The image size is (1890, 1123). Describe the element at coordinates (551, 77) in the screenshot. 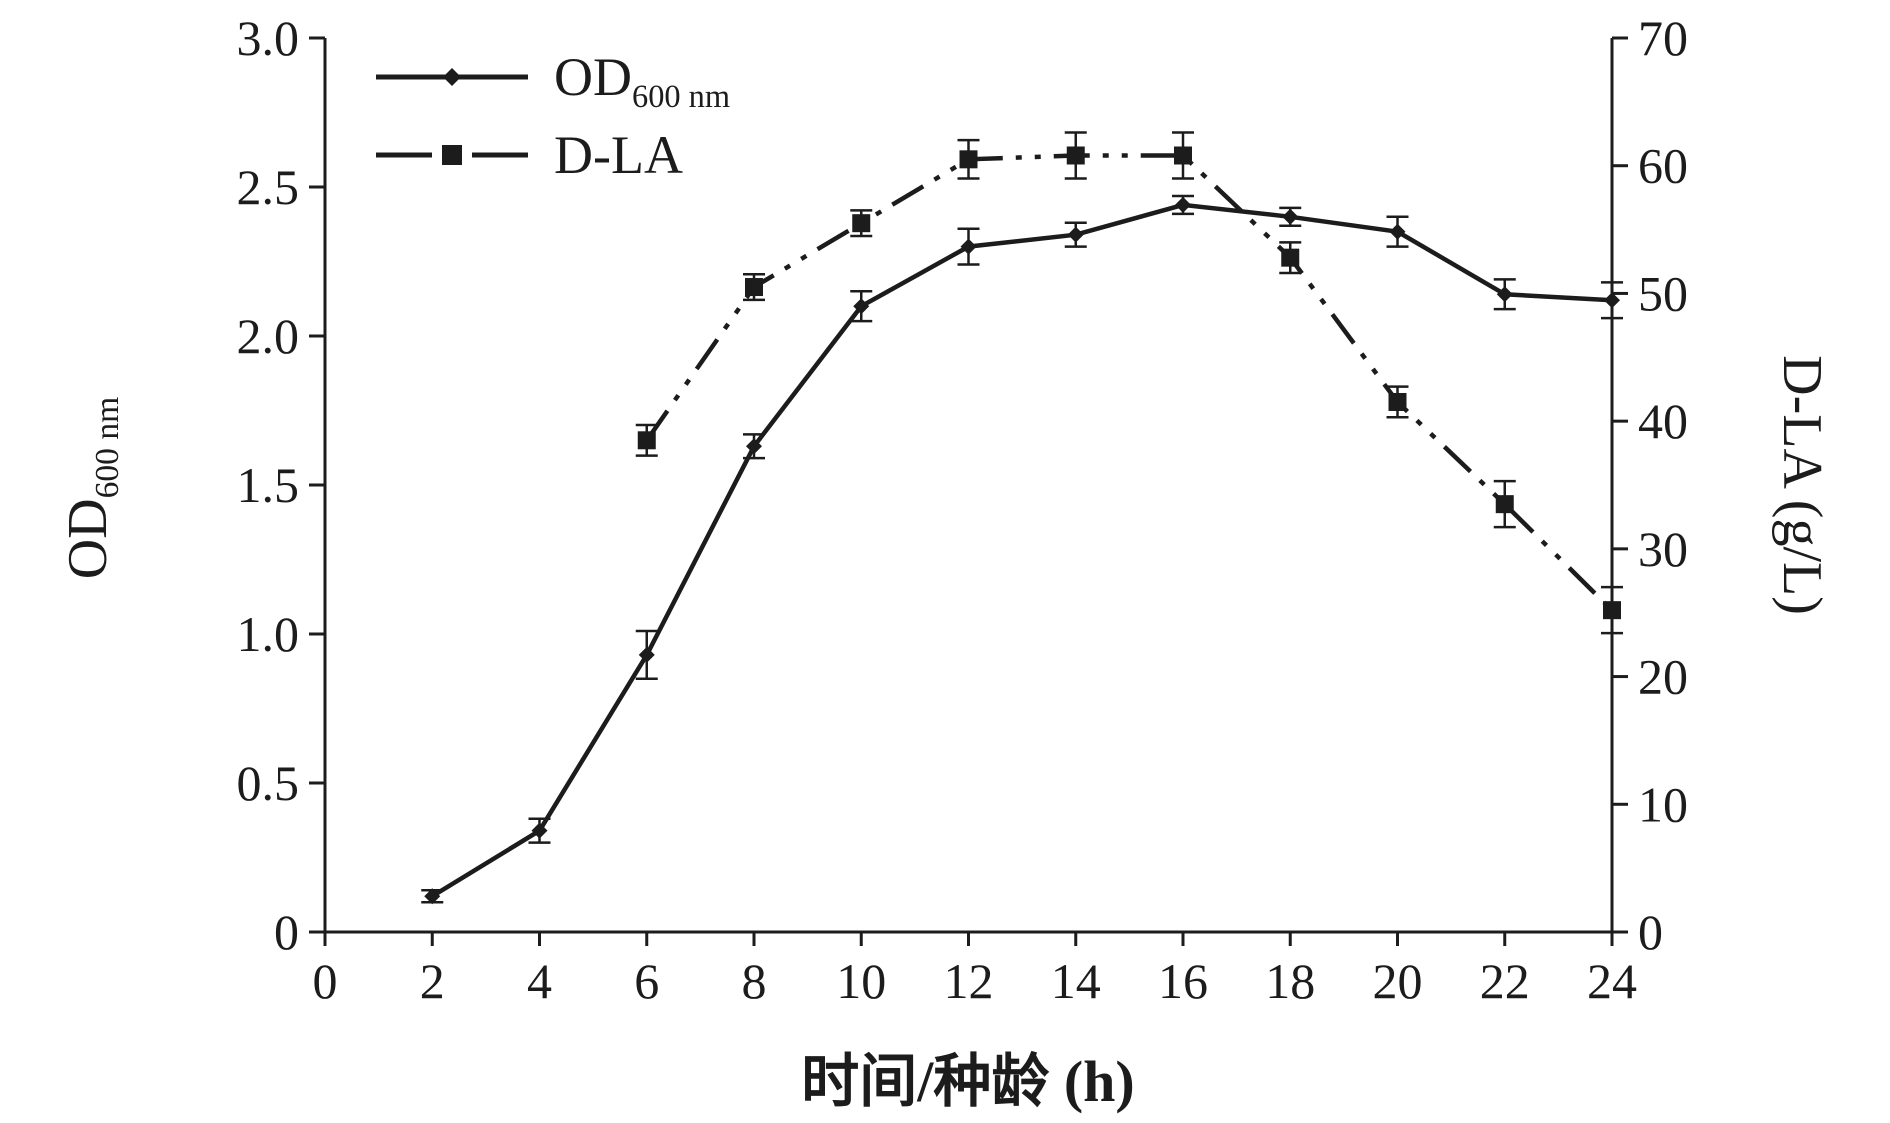

I see `legend-item-od600: OD600 nm` at that location.